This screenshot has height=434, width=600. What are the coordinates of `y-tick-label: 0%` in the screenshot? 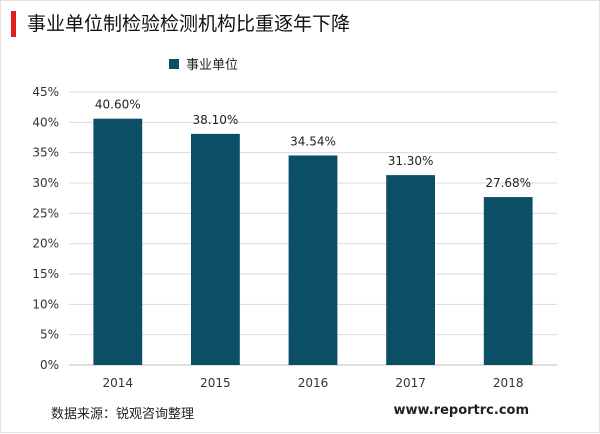 It's located at (49, 365).